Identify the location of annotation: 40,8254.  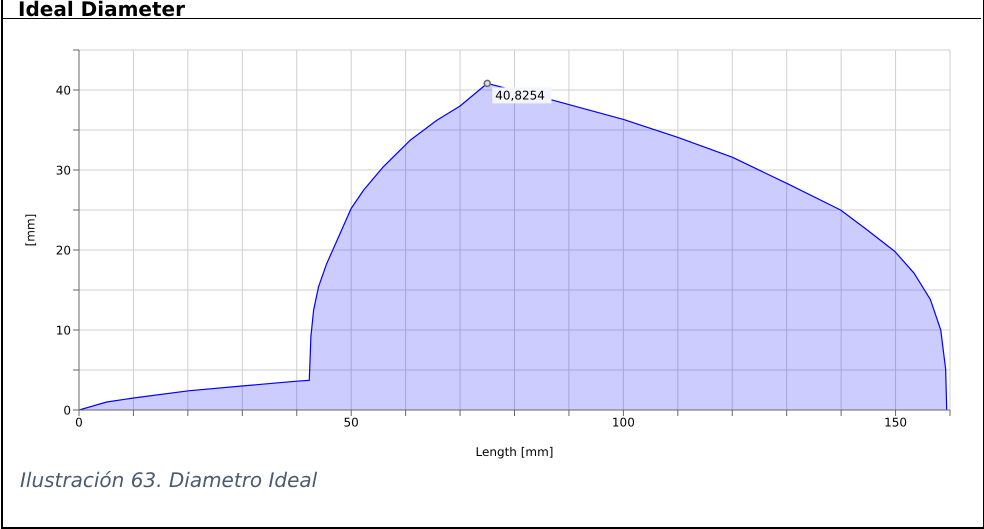
(520, 95).